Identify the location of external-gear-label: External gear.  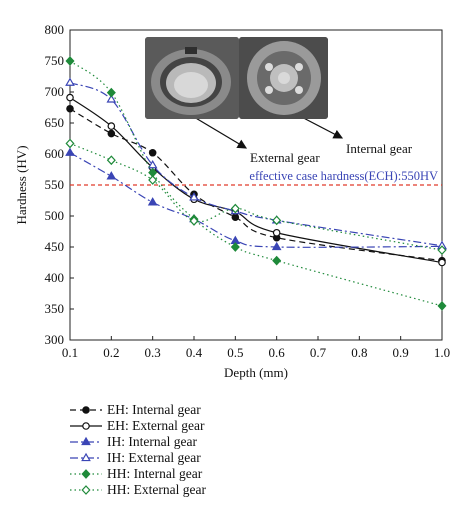
(285, 157).